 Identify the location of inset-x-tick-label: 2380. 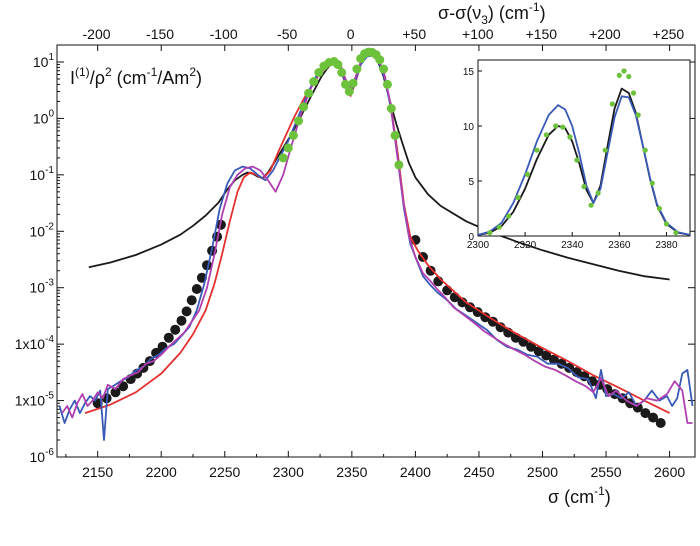
(666, 245).